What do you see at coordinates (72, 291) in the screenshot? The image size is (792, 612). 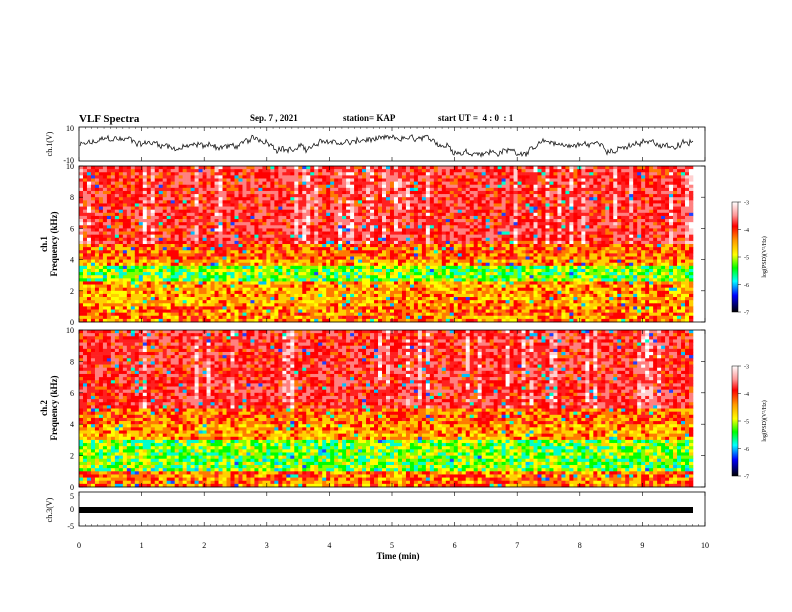 I see `yt1-tick-1: 2` at bounding box center [72, 291].